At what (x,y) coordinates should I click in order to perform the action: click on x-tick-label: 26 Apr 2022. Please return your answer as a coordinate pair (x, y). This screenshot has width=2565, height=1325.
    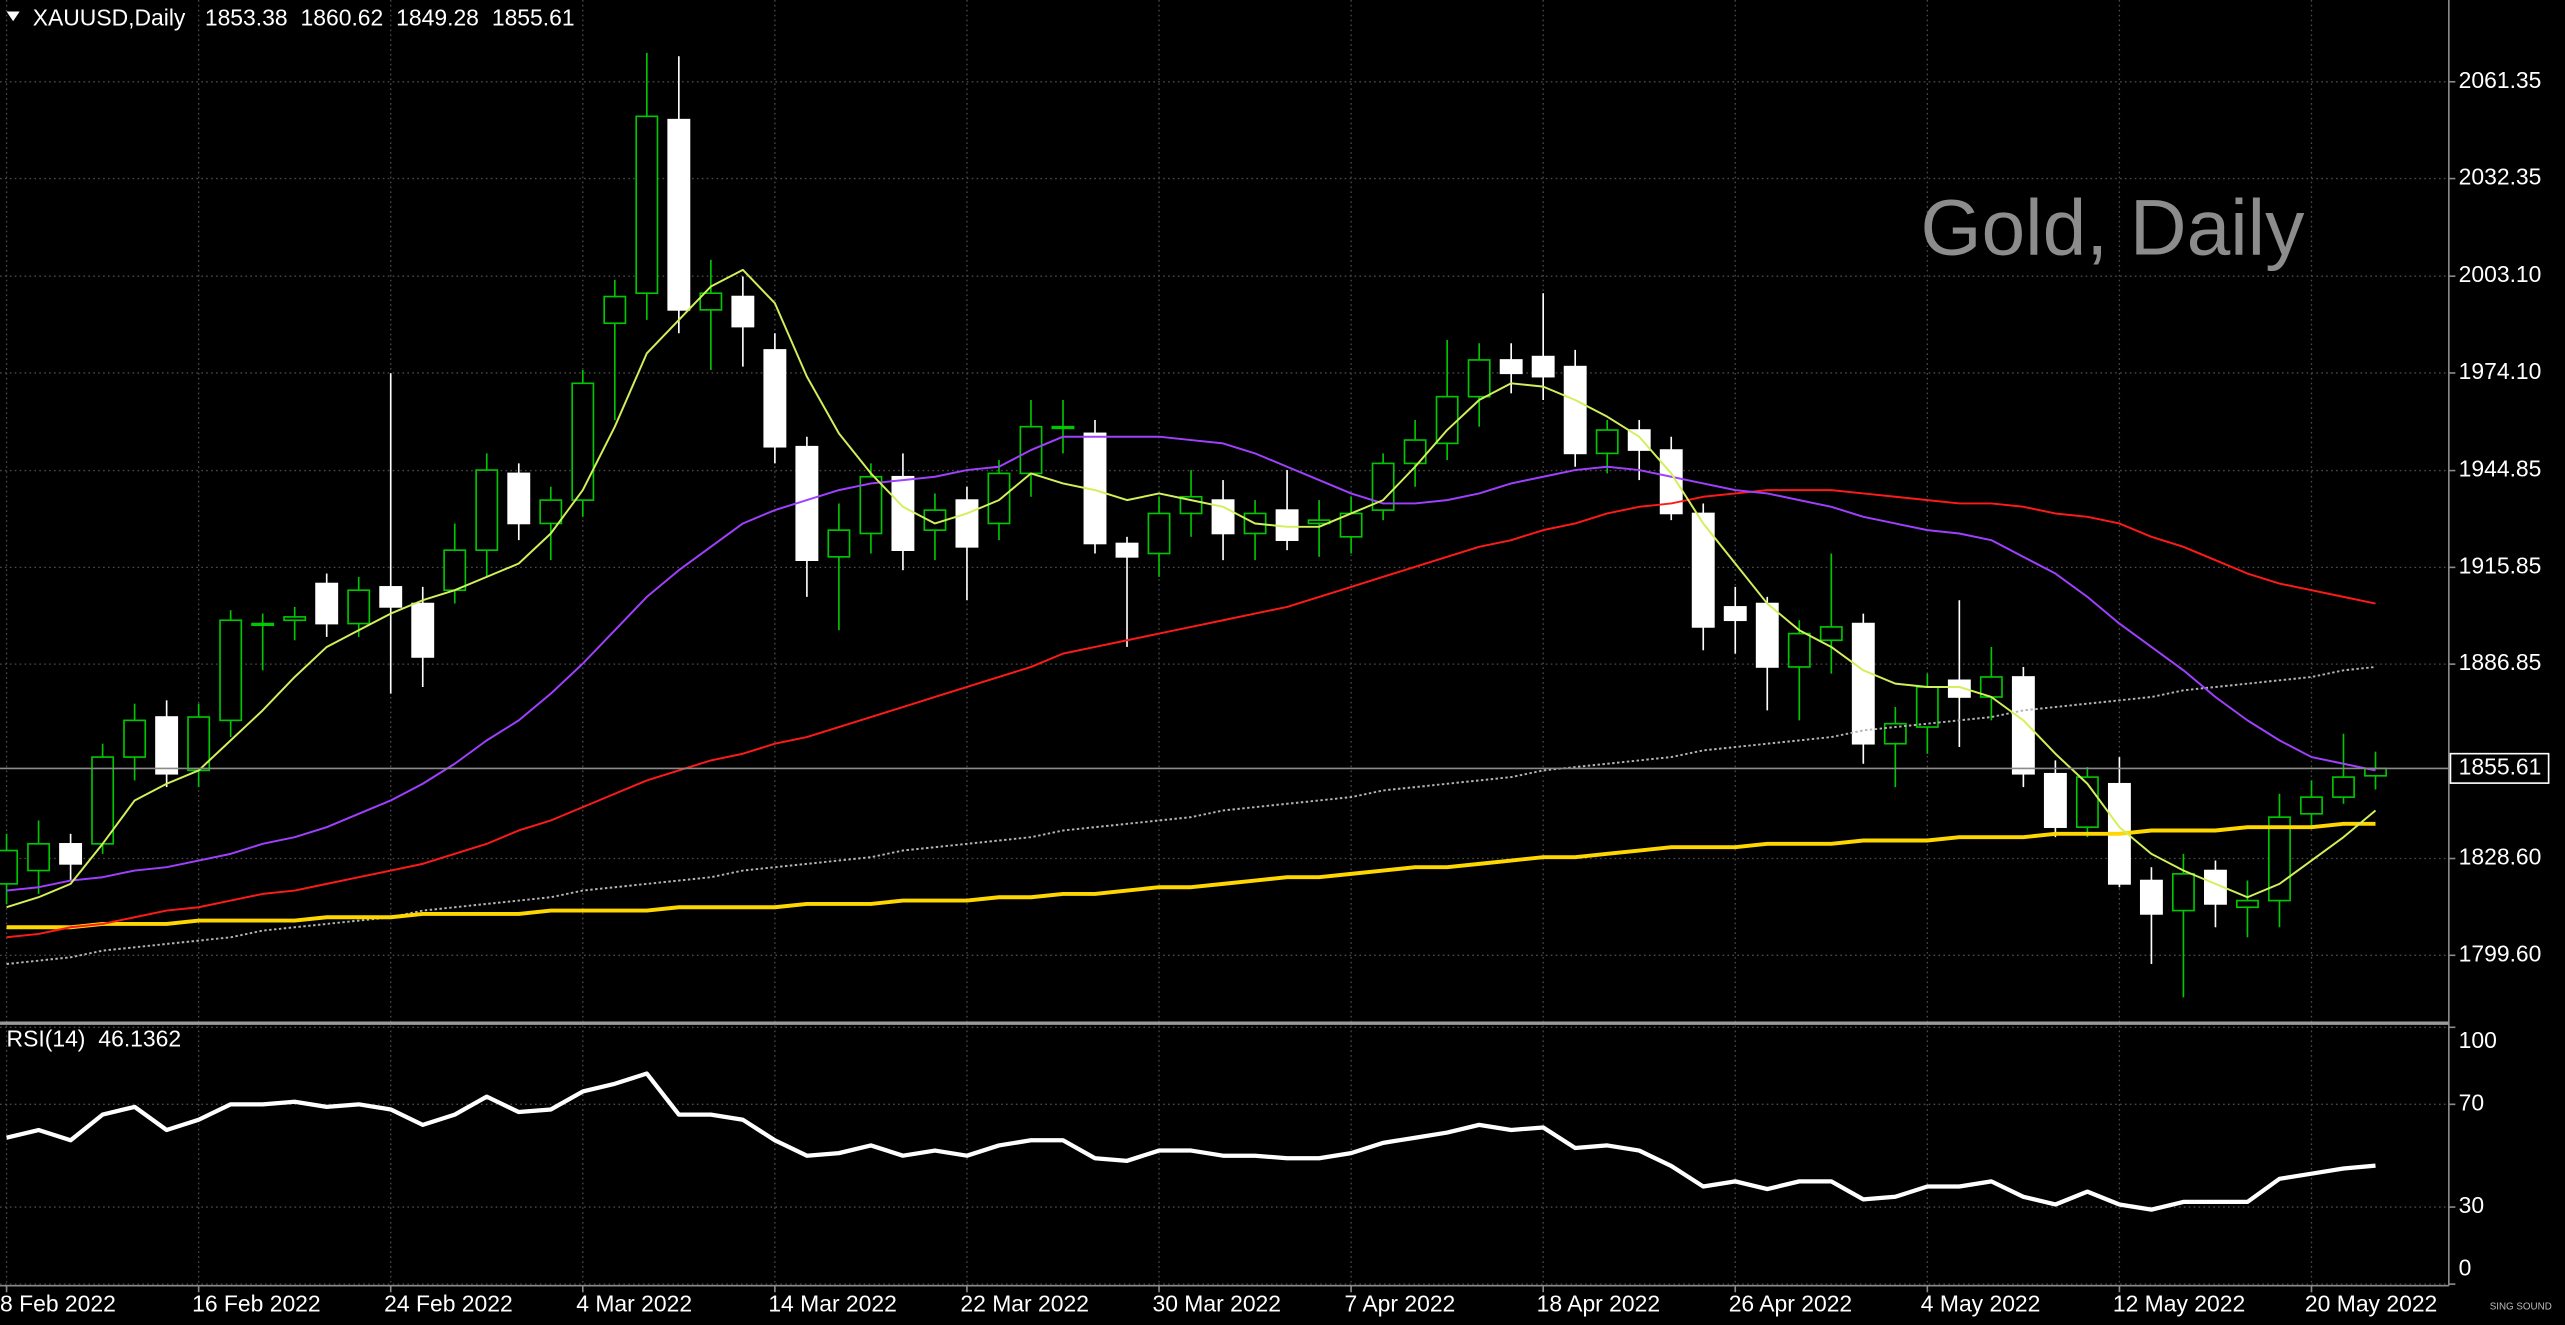
    Looking at the image, I should click on (1790, 1303).